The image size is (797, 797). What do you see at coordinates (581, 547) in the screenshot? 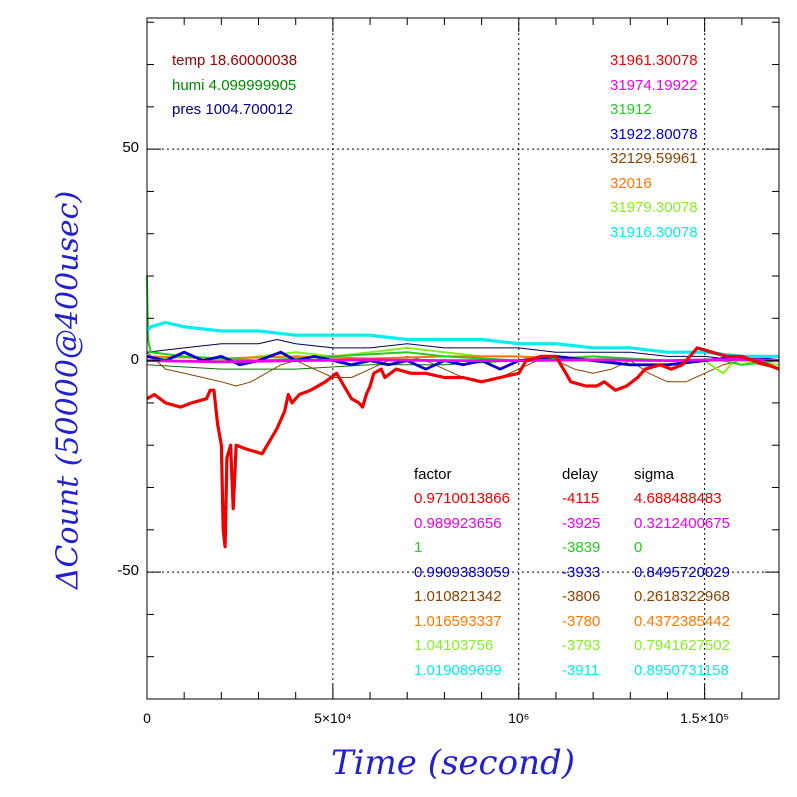
I see `stats-delay: -3839` at bounding box center [581, 547].